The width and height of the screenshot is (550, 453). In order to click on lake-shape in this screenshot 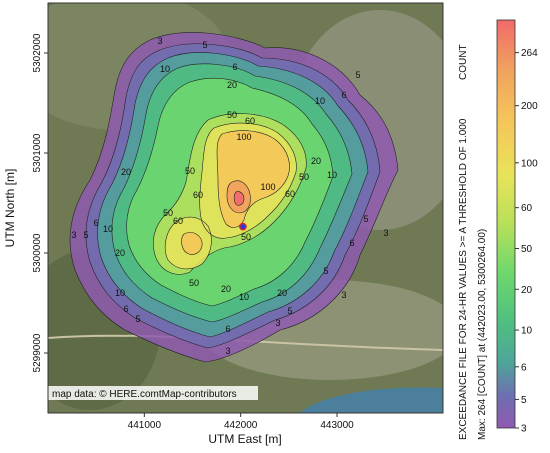, I will do `click(371, 400)`.